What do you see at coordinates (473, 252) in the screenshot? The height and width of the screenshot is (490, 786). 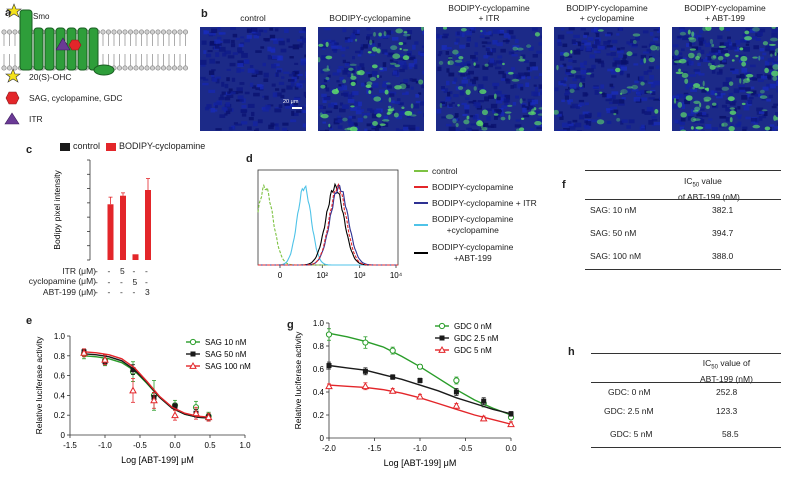 I see `legend-d-abt199: BODIPY-cyclopamine +ABT-199` at bounding box center [473, 252].